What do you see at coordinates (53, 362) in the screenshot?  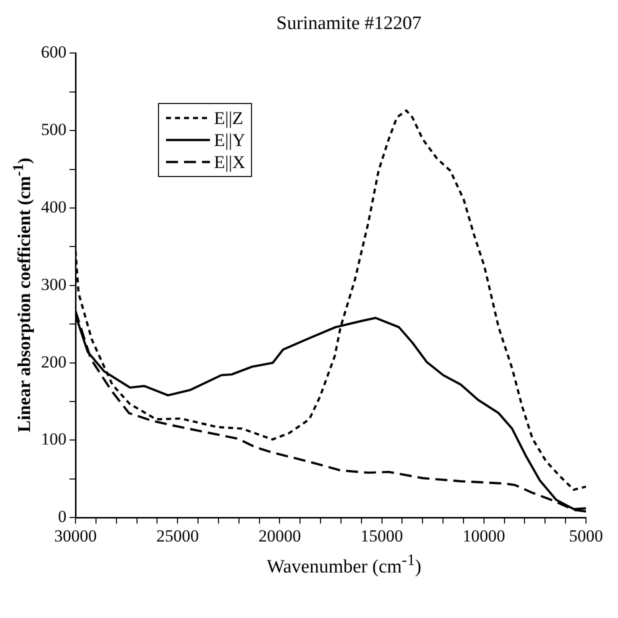 I see `y-tick-label: 200` at bounding box center [53, 362].